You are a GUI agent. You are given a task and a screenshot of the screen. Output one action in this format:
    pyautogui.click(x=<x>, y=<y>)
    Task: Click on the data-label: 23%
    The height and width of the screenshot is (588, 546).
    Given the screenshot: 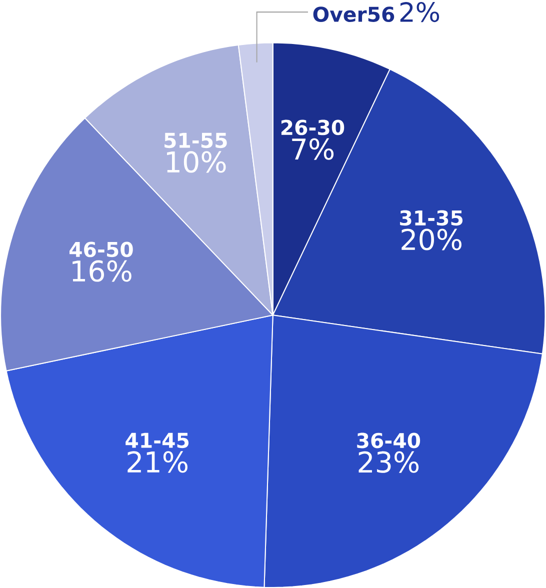 What is the action you would take?
    pyautogui.click(x=388, y=462)
    